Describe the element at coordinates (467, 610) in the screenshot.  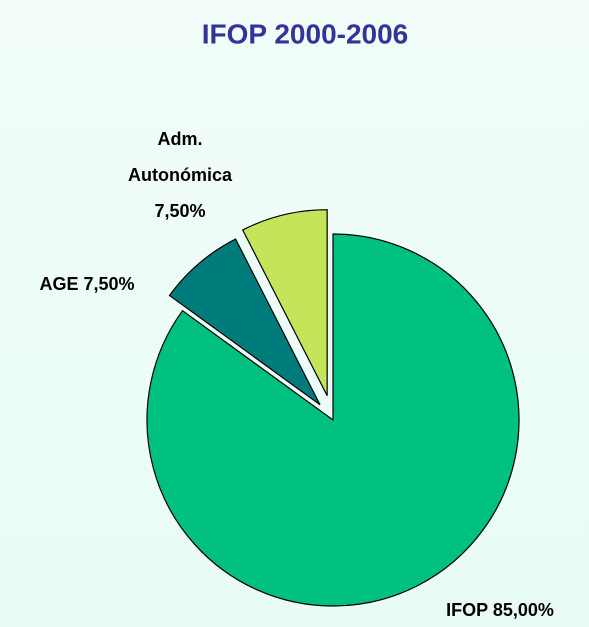
I see `label-name: IFOP` at that location.